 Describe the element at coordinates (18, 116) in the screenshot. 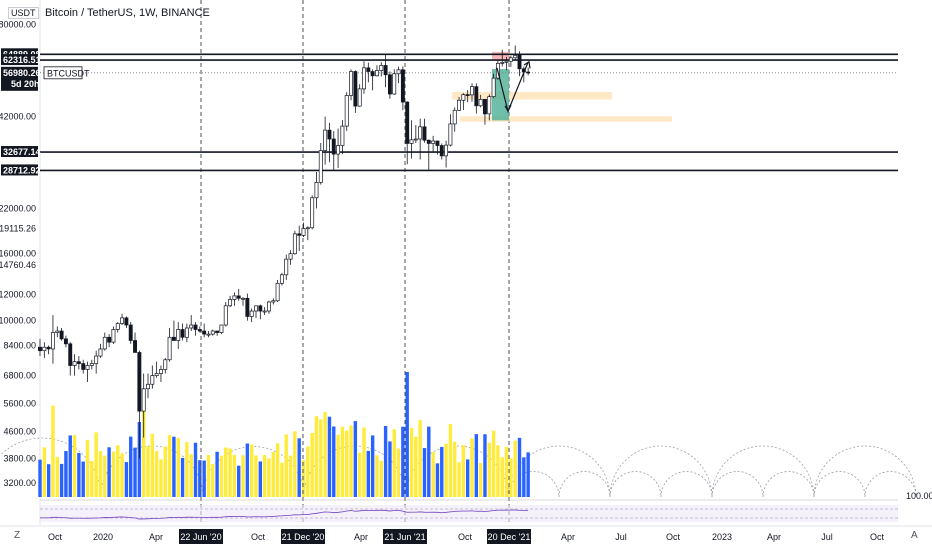

I see `price-tick-label: 42000.00` at that location.